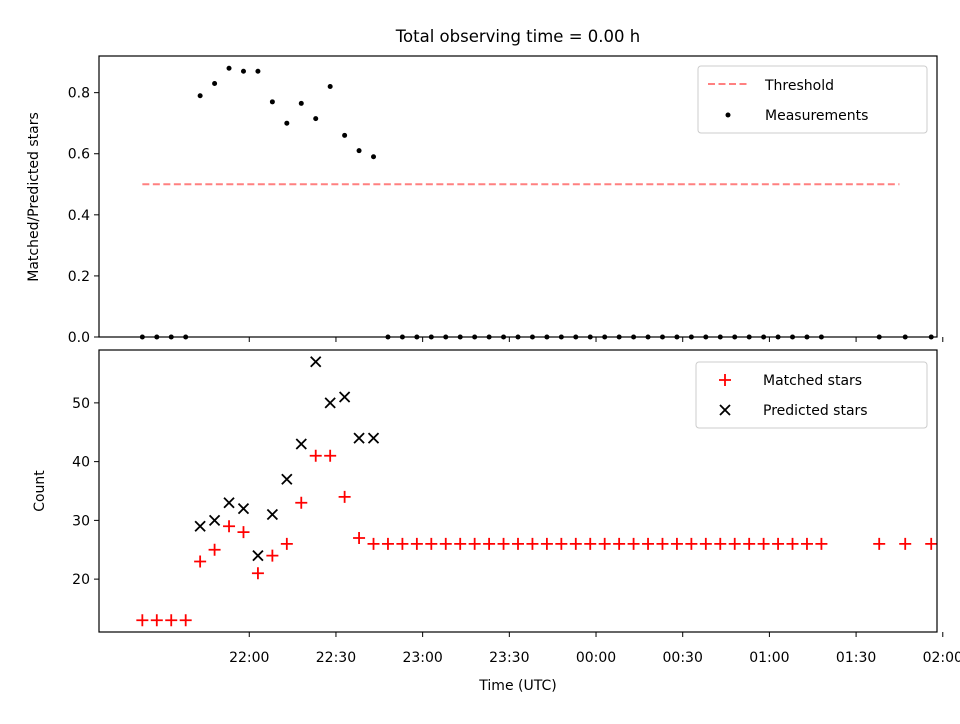 The width and height of the screenshot is (960, 724). Describe the element at coordinates (517, 36) in the screenshot. I see `top-chart-title: Total observing time = 0.00 h` at that location.